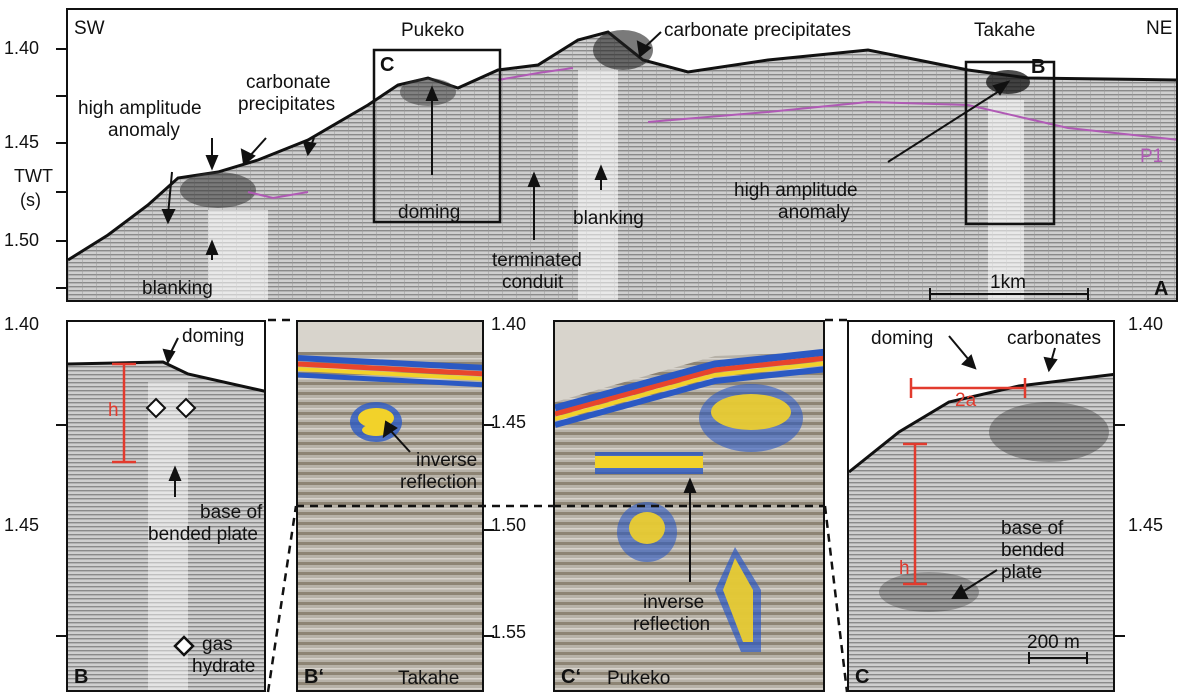 This screenshot has height=695, width=1183. Describe the element at coordinates (144, 130) in the screenshot. I see `annotation-high-amp-left-2: anomaly` at that location.